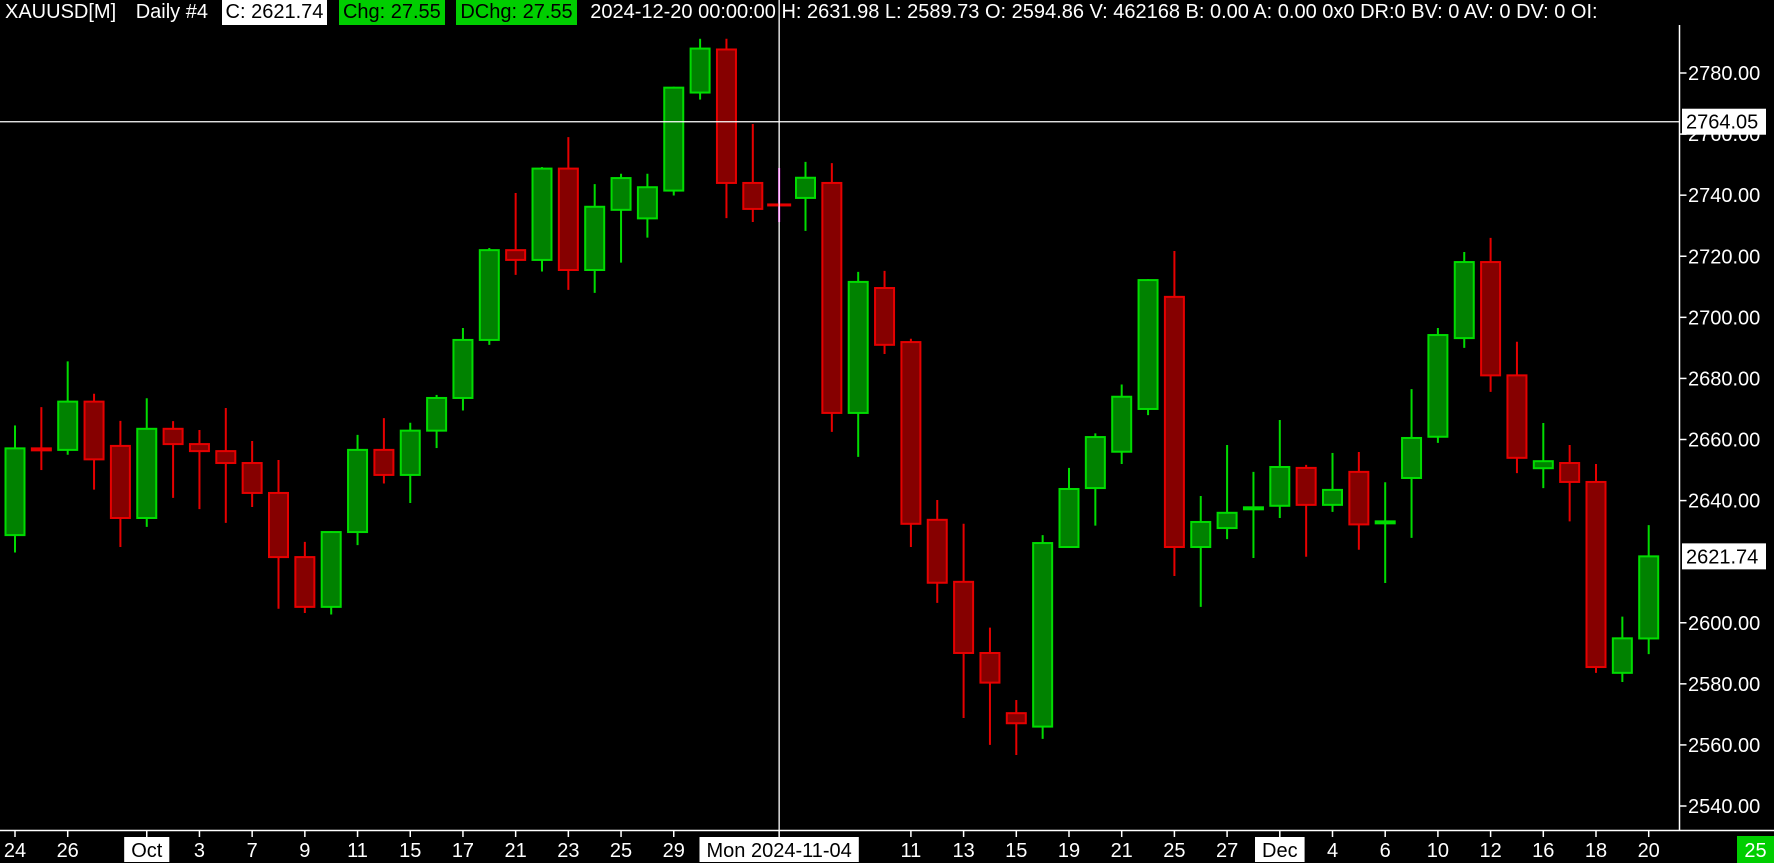 The width and height of the screenshot is (1774, 863). I want to click on time-axis-label: 27, so click(1227, 851).